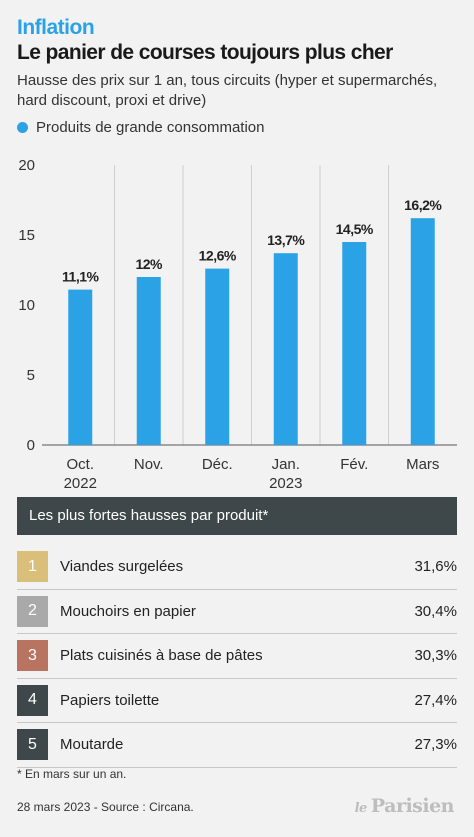 The width and height of the screenshot is (474, 837). What do you see at coordinates (404, 806) in the screenshot?
I see `logo: le Parisien` at bounding box center [404, 806].